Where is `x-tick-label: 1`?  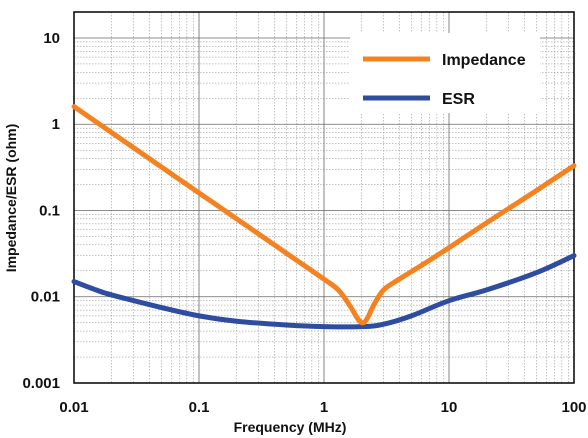 x-tick-label: 1 is located at coordinates (324, 407).